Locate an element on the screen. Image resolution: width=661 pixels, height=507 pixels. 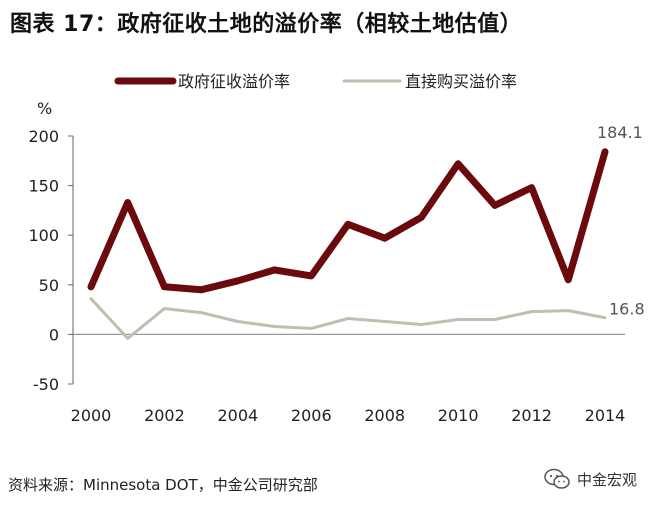
y-tick-label: -50 is located at coordinates (46, 384).